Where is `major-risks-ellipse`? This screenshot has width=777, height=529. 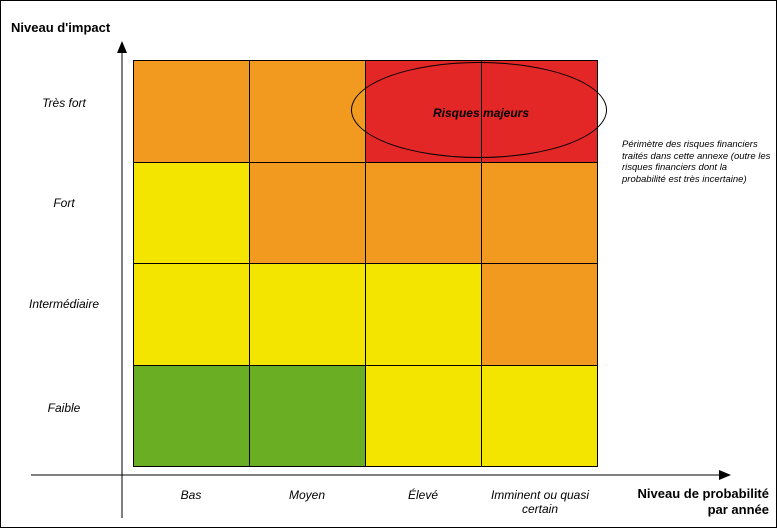 major-risks-ellipse is located at coordinates (479, 110).